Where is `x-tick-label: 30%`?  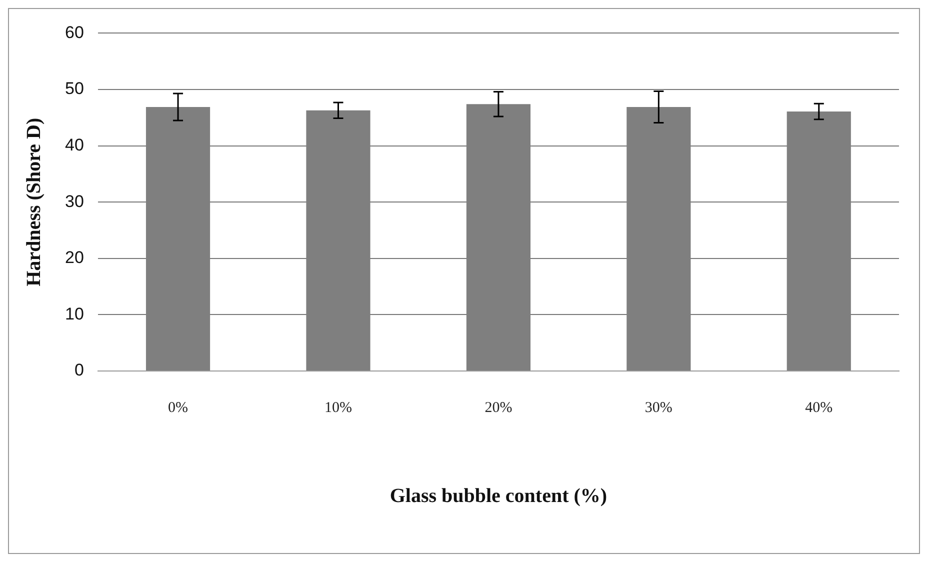 x-tick-label: 30% is located at coordinates (658, 408).